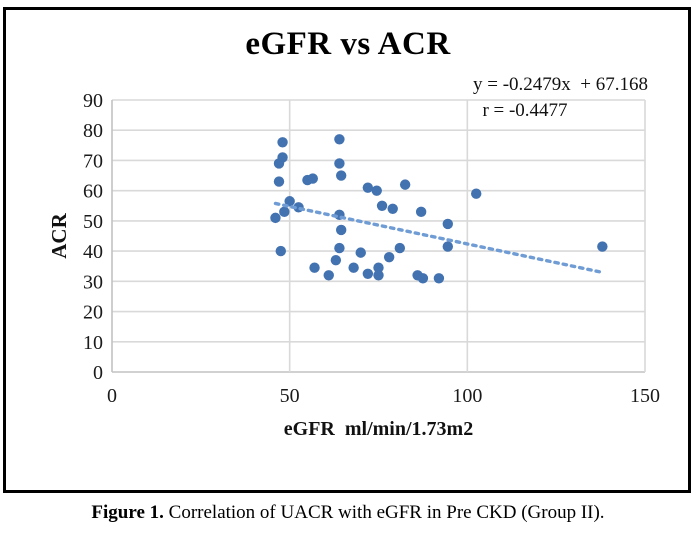 This screenshot has width=696, height=535. I want to click on y-tick-label: 80, so click(93, 131).